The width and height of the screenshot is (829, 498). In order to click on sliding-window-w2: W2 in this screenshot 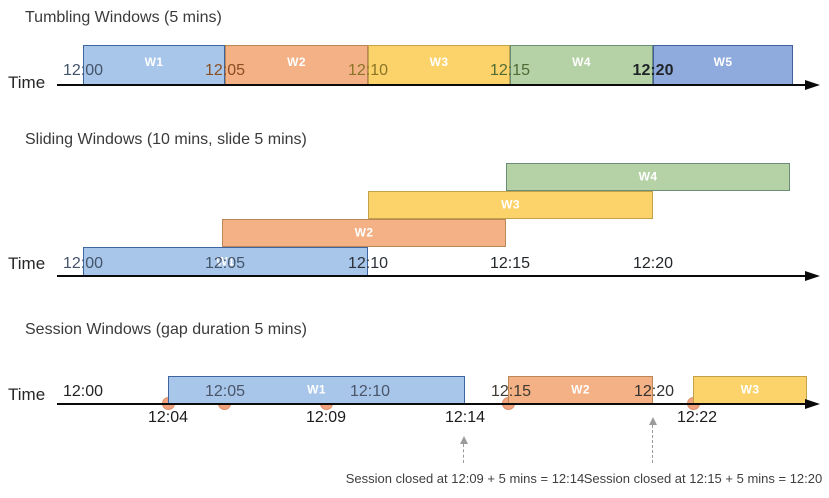, I will do `click(364, 233)`.